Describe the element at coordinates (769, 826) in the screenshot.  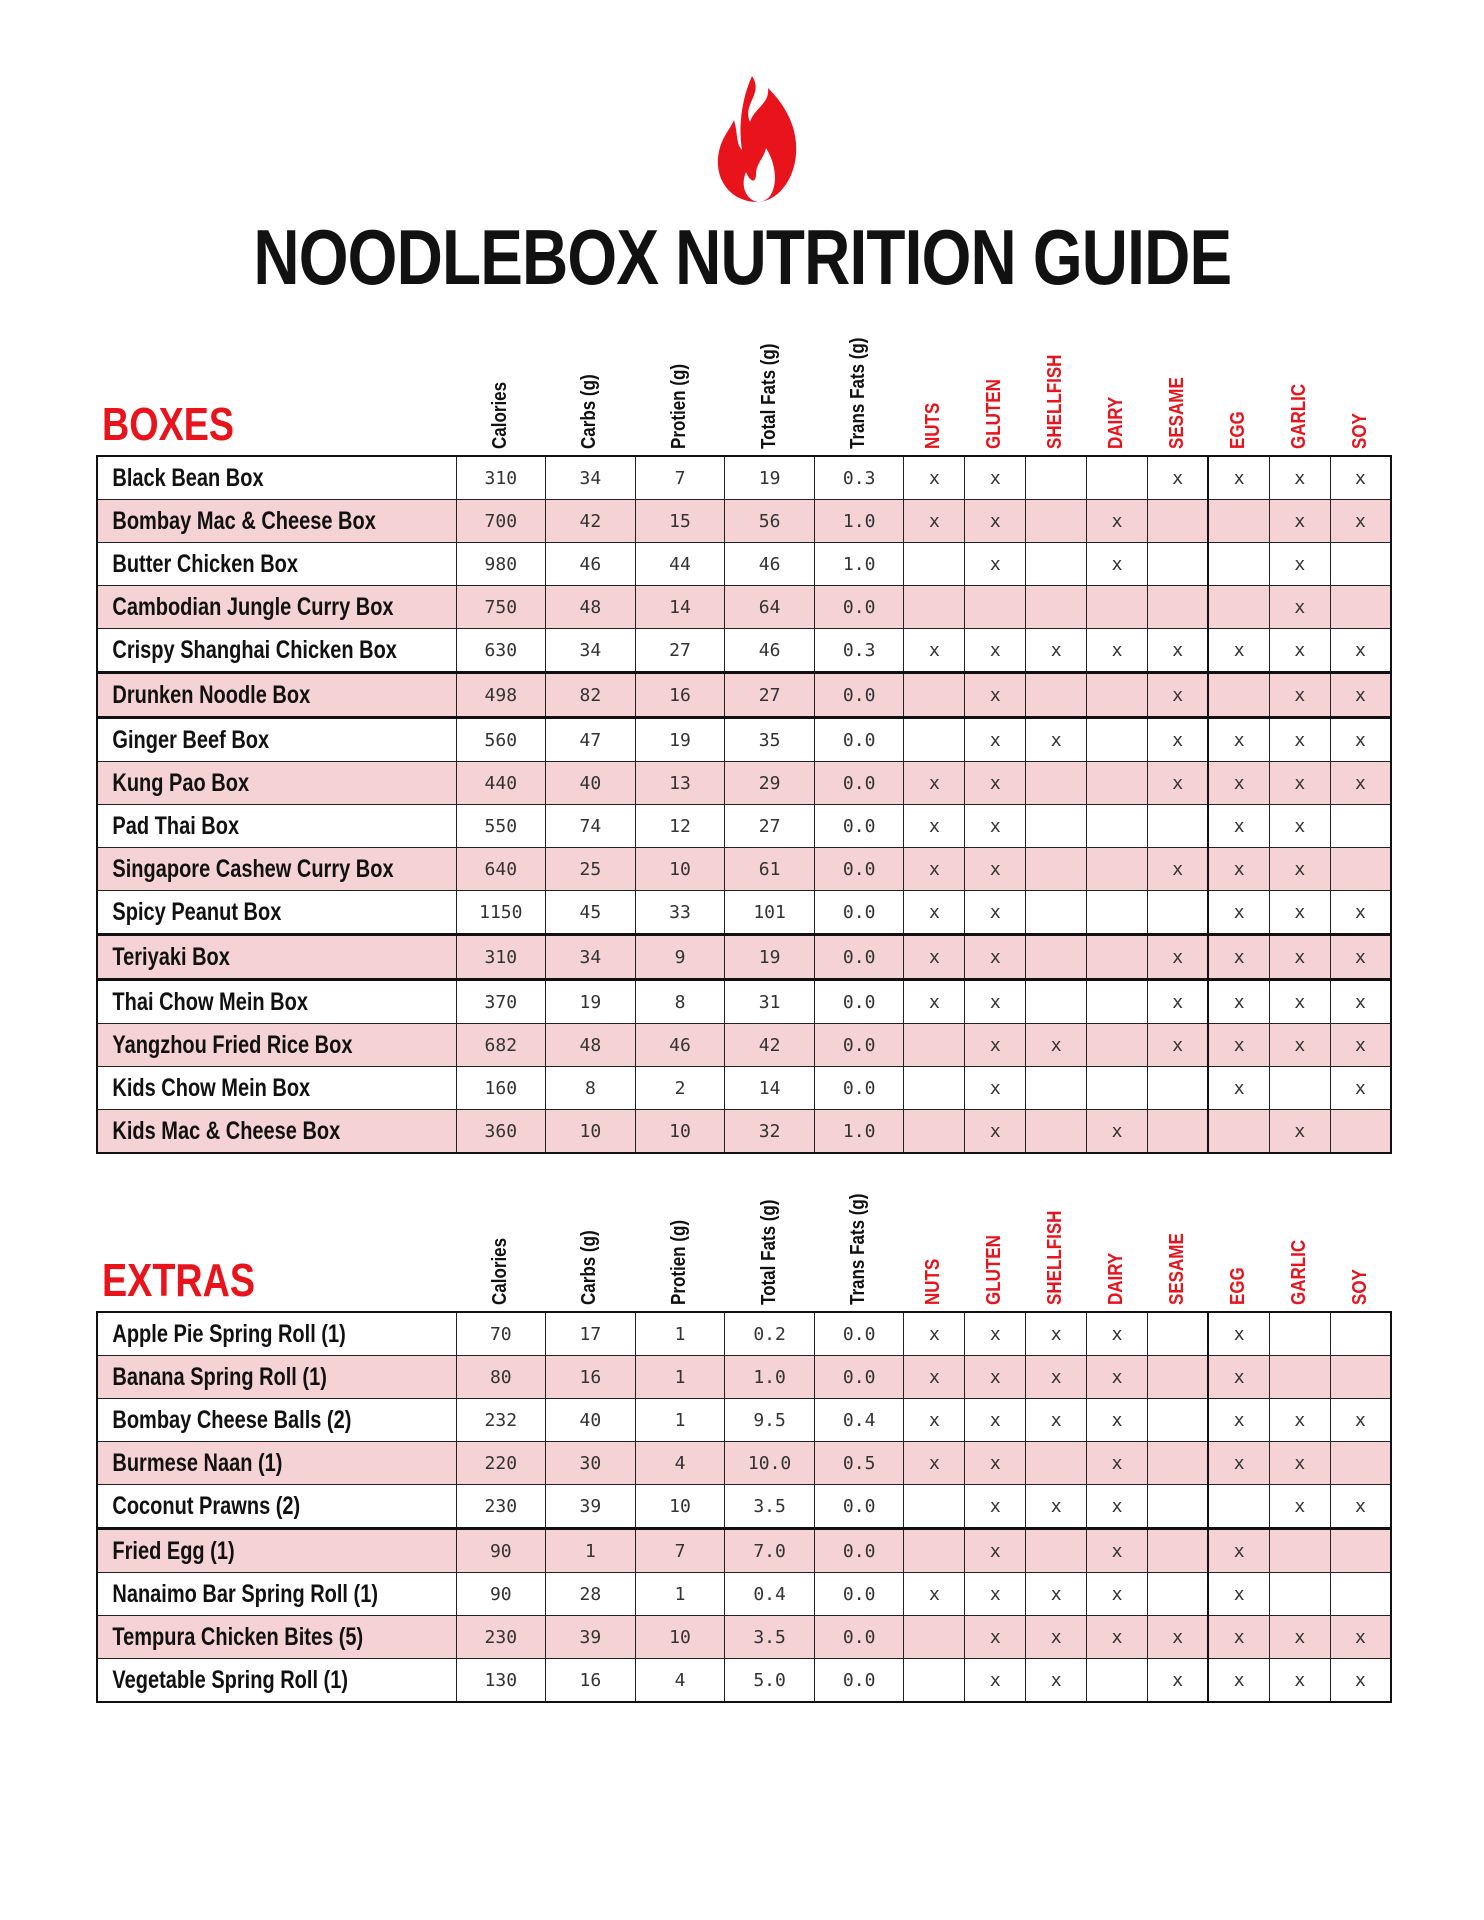
I see `nutrition-value: 27` at that location.